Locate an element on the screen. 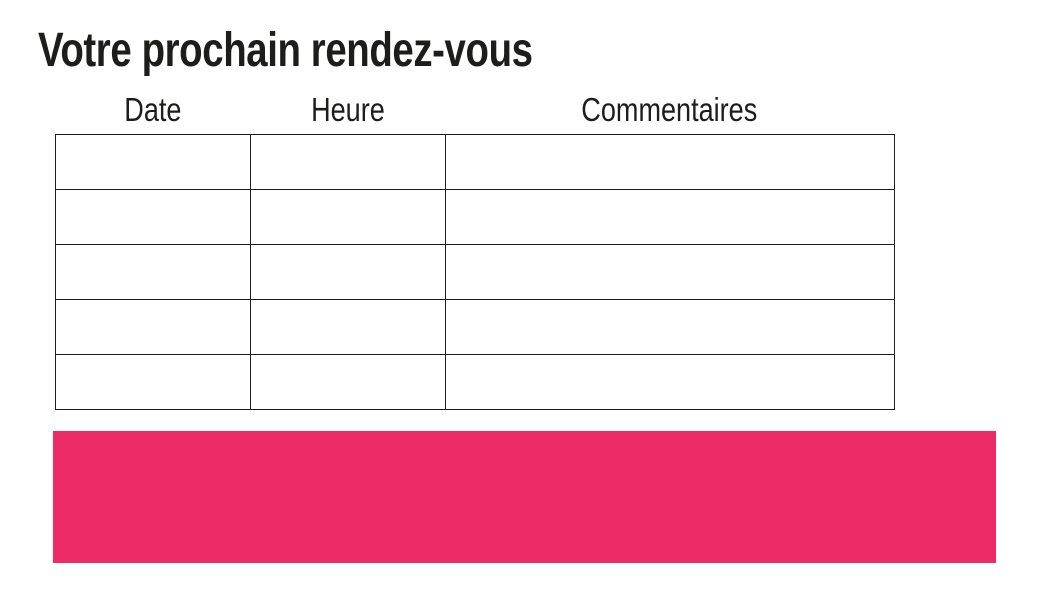  table-header-row: Date Heure Commentaires is located at coordinates (474, 109).